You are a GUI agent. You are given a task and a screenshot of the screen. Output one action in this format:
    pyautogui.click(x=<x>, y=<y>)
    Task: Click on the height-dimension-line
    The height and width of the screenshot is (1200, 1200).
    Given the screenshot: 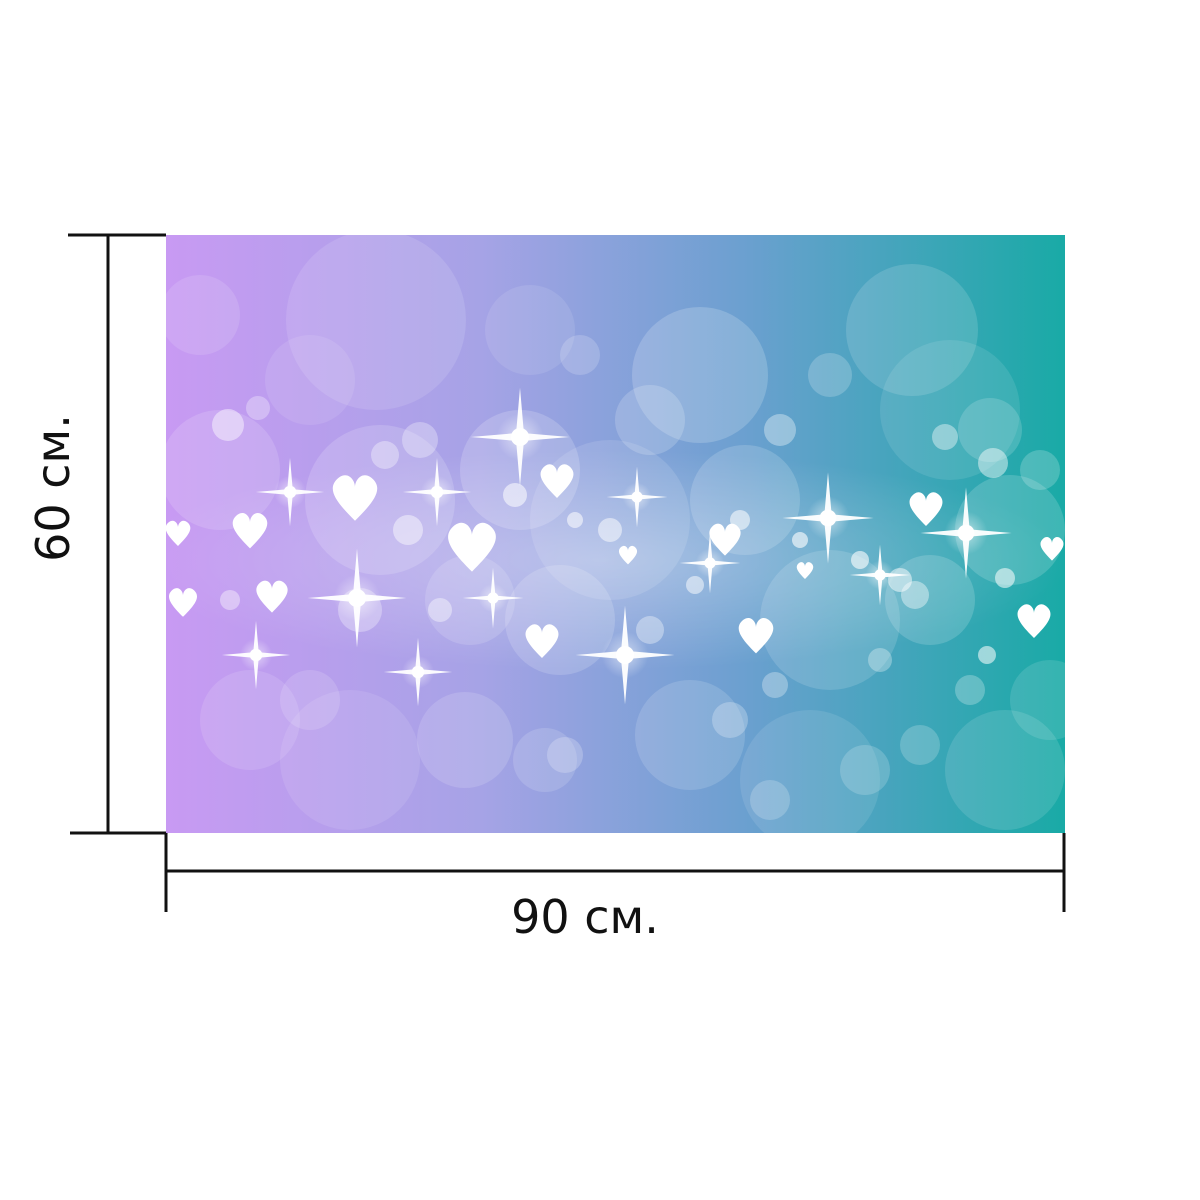 What is the action you would take?
    pyautogui.click(x=117, y=534)
    